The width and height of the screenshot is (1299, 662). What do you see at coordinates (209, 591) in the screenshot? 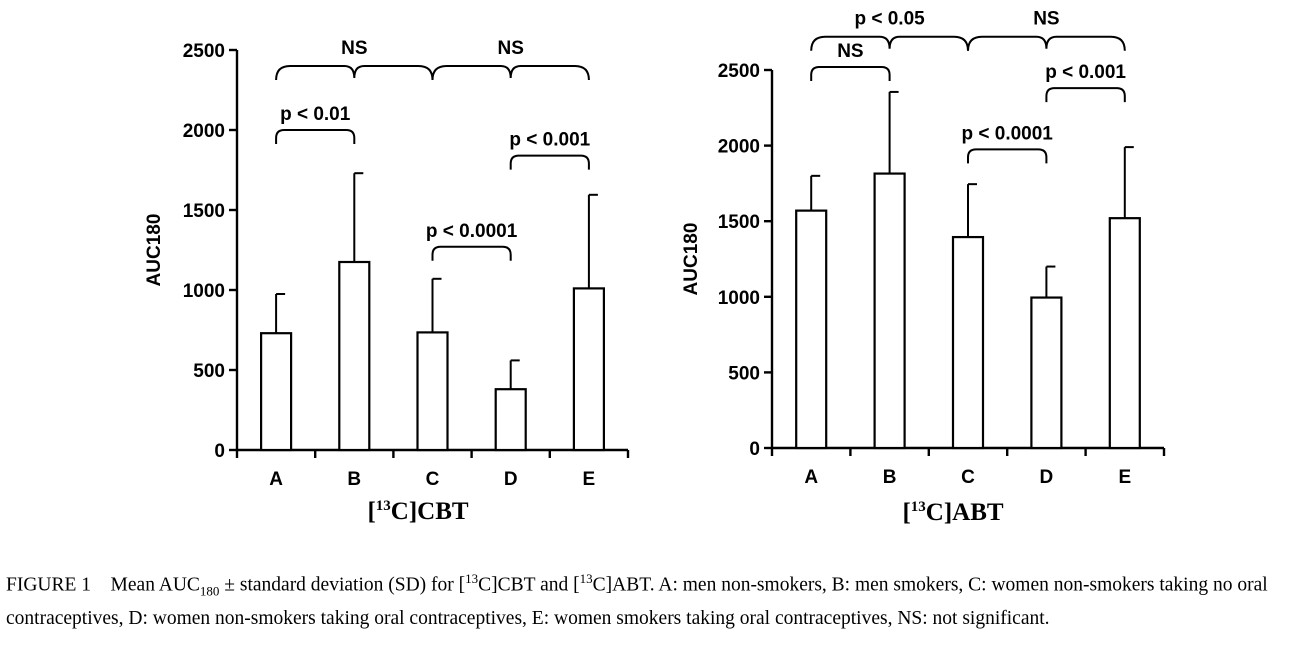
I see `caption-subscript: 180` at bounding box center [209, 591].